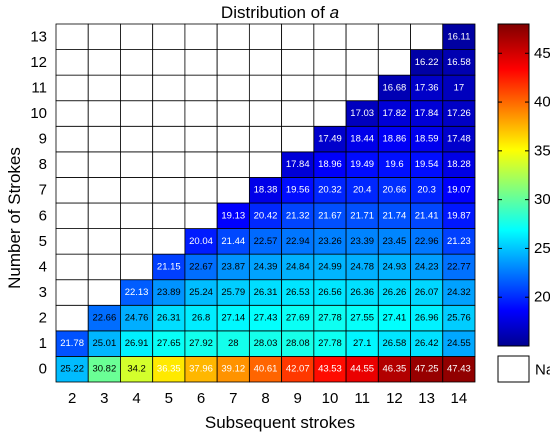 The width and height of the screenshot is (550, 436). What do you see at coordinates (298, 318) in the screenshot?
I see `cell-value-label: 27.69` at bounding box center [298, 318].